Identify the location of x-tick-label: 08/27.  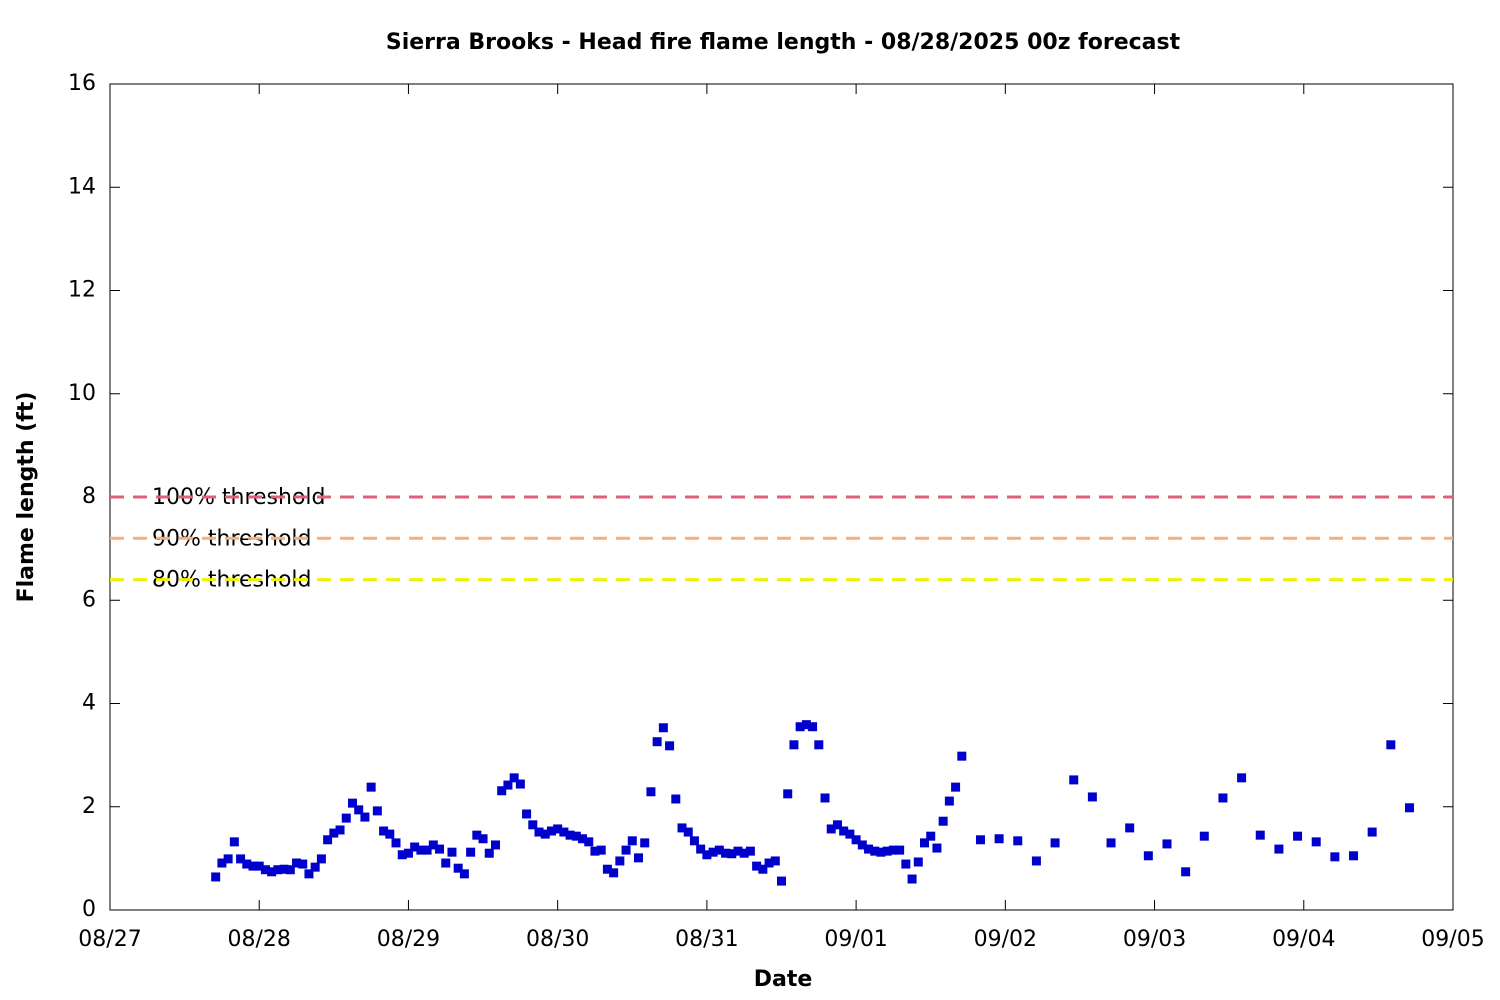
(109, 939).